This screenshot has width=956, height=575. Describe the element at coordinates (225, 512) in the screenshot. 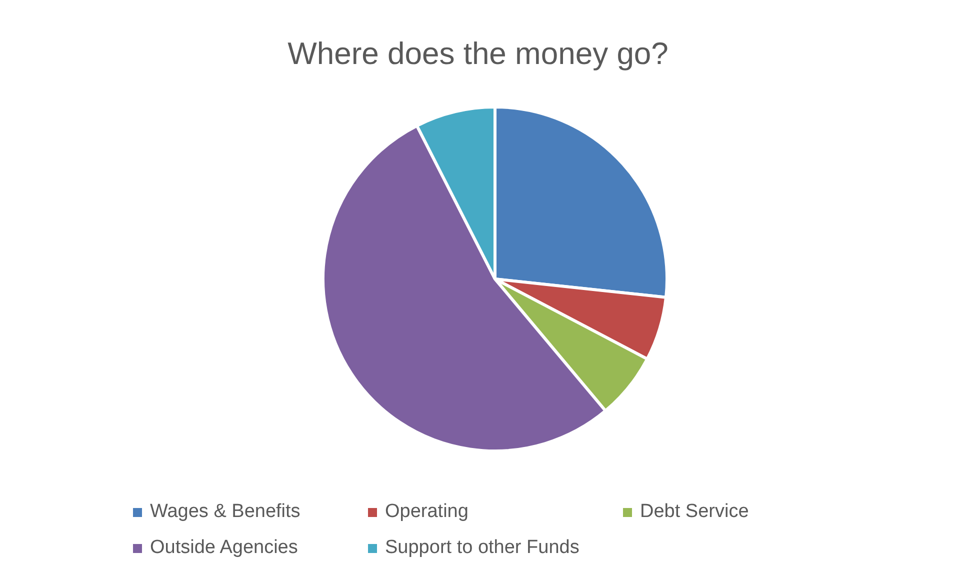

I see `legend-label: Wages & Benefits` at that location.